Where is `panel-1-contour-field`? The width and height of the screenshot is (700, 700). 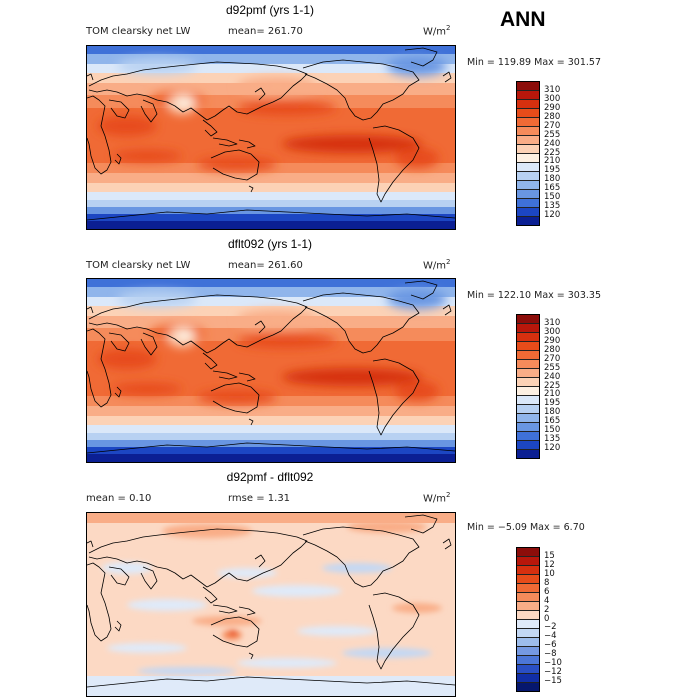
panel-1-contour-field is located at coordinates (271, 137).